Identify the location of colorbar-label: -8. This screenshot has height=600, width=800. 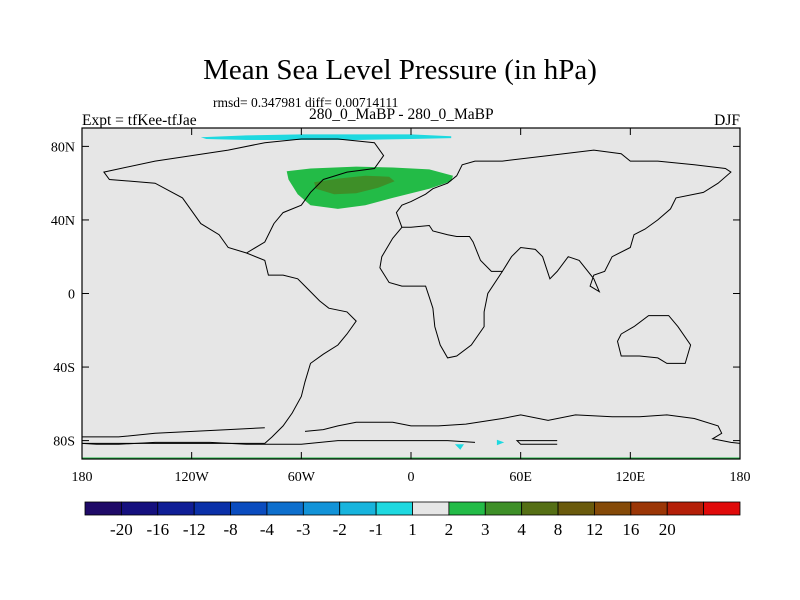
(230, 529).